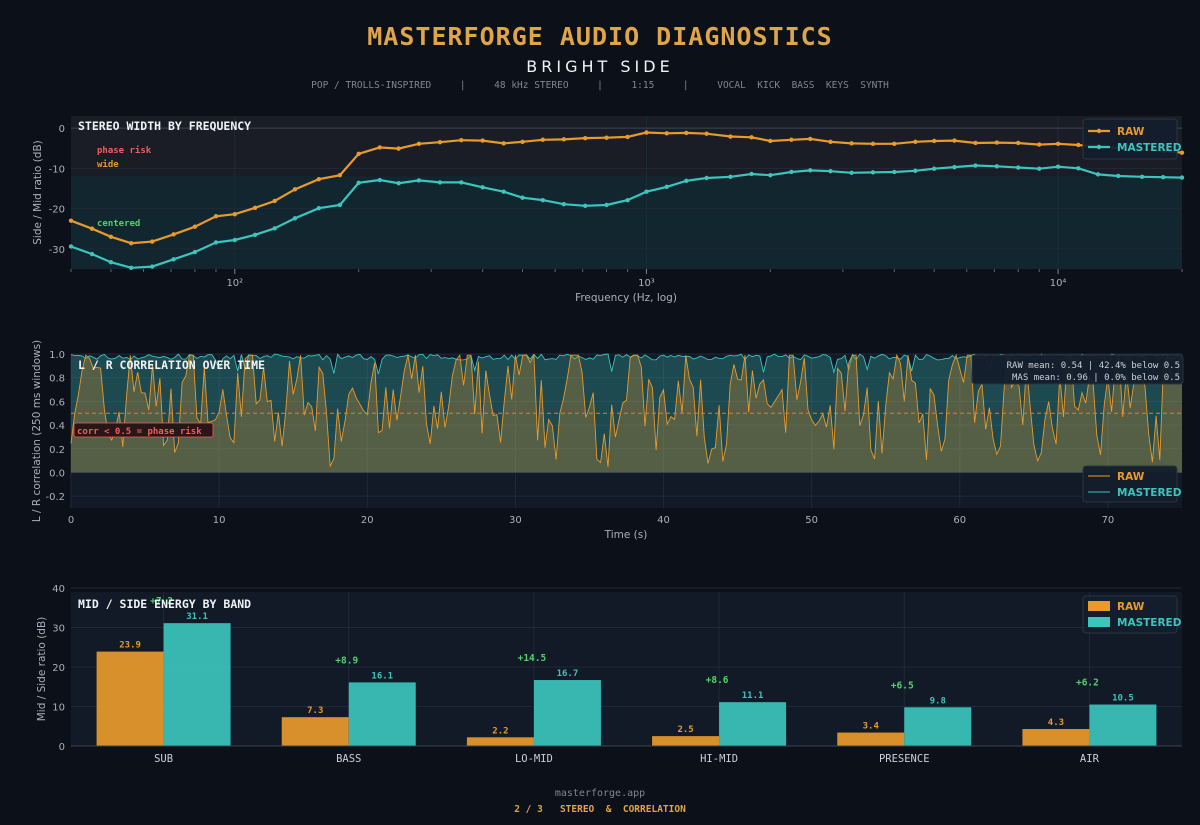 This screenshot has height=825, width=1200. What do you see at coordinates (315, 711) in the screenshot?
I see `data-label: 7.3` at bounding box center [315, 711].